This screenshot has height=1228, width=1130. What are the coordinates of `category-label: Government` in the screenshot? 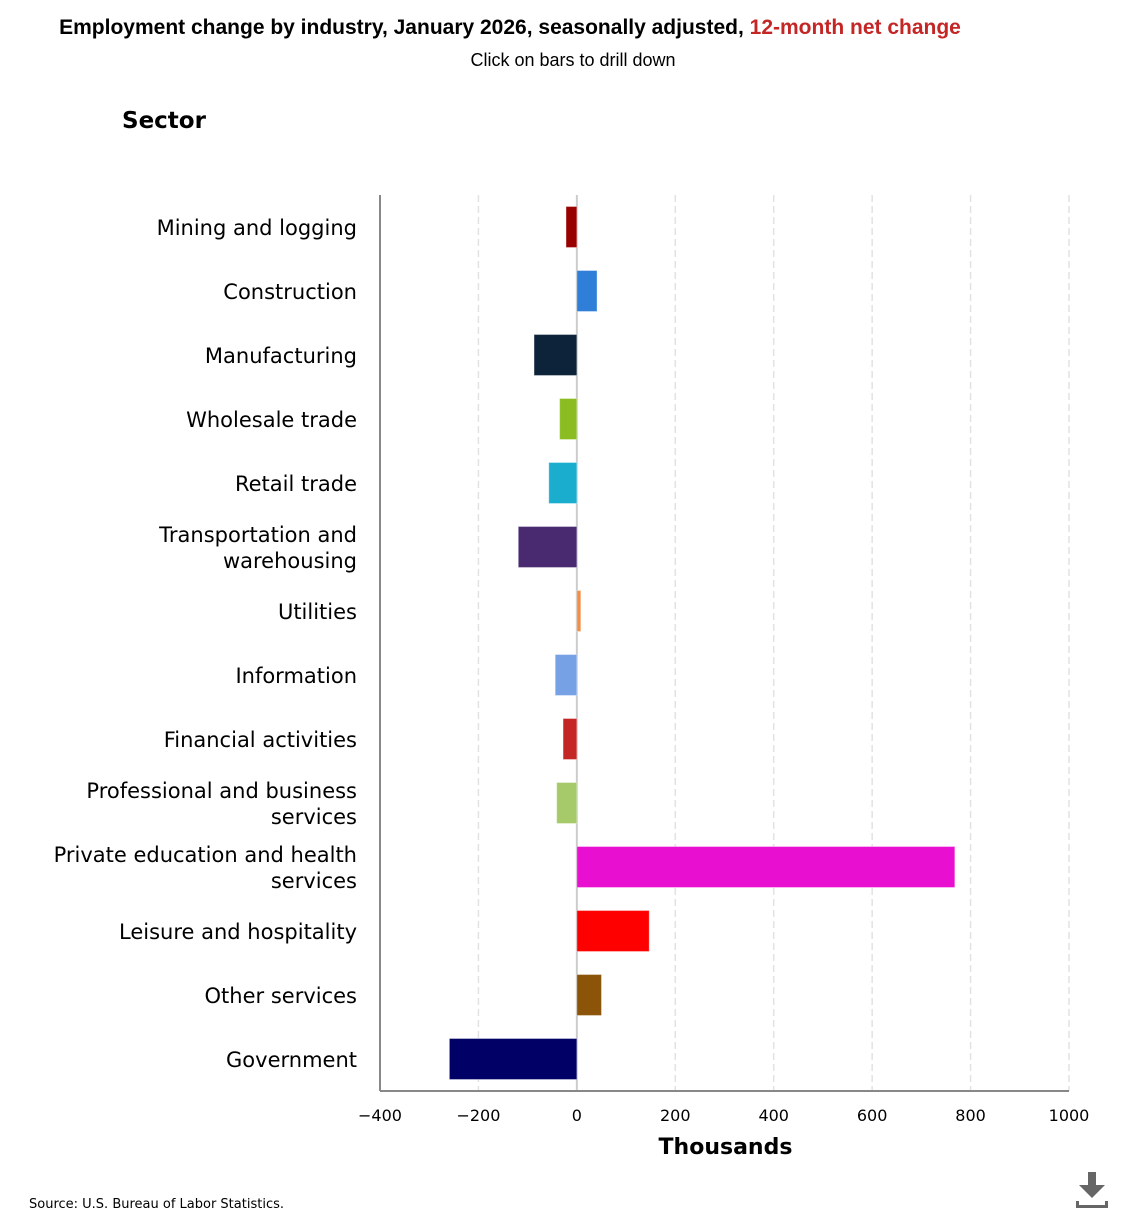 It's located at (291, 1060).